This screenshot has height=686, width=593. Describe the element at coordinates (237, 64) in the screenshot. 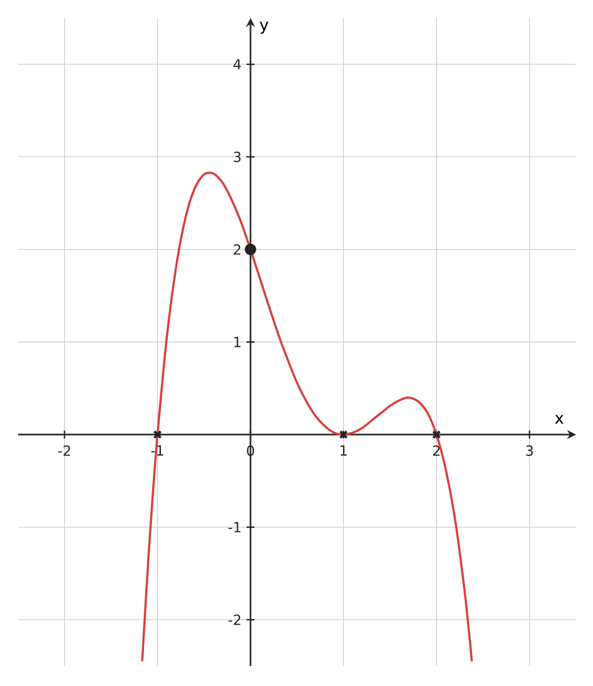

I see `y-tick-label: 4` at that location.